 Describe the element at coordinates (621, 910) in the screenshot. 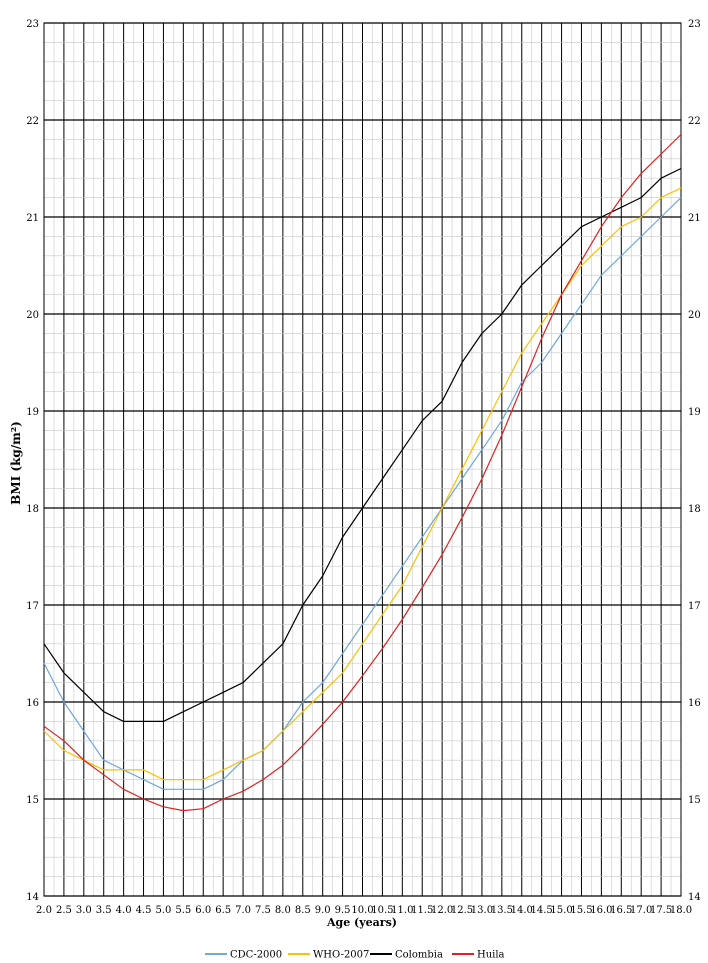

I see `x-tick-label: 16.5` at that location.